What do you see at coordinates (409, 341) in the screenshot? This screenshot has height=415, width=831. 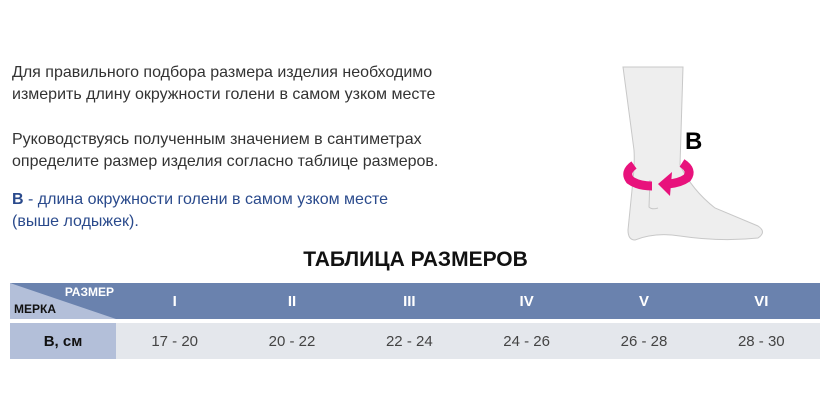 I see `size-value: 22 - 24` at bounding box center [409, 341].